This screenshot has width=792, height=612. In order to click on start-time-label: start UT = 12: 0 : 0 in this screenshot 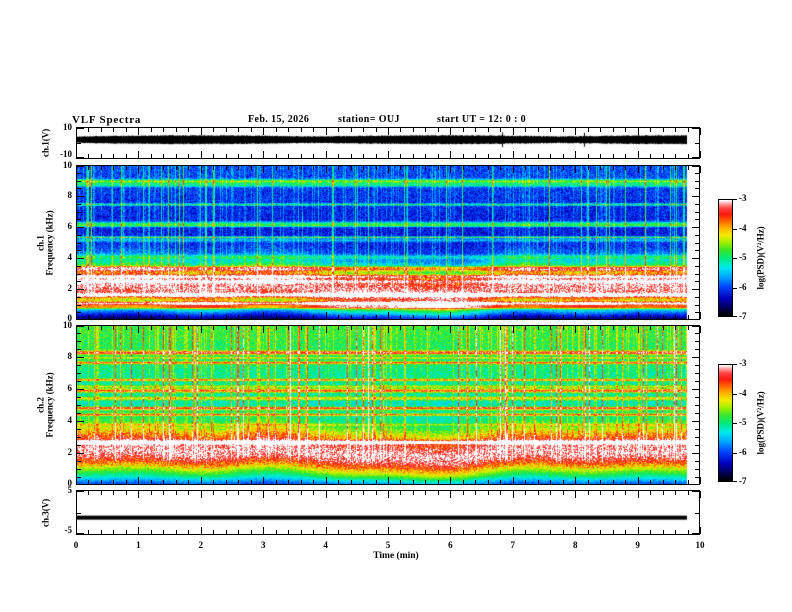, I will do `click(482, 119)`.